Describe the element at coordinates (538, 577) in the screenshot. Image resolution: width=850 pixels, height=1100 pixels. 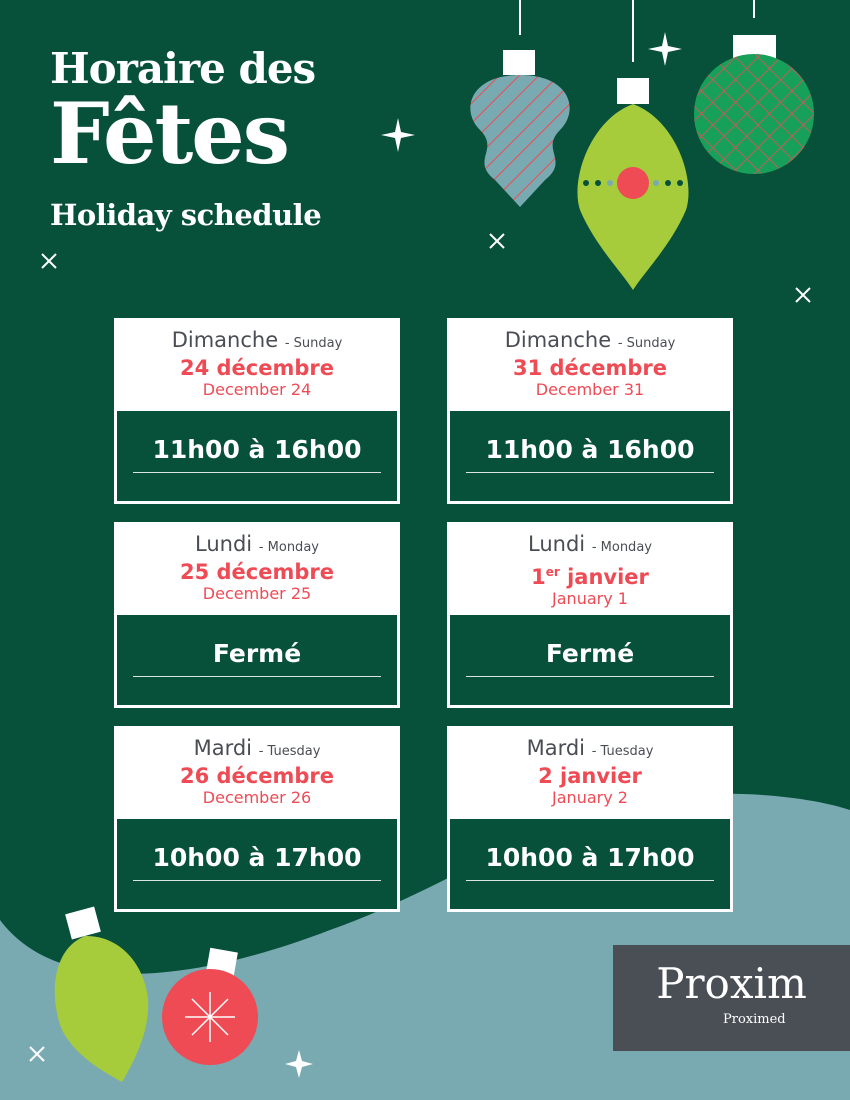
I see `date-number: 1` at that location.